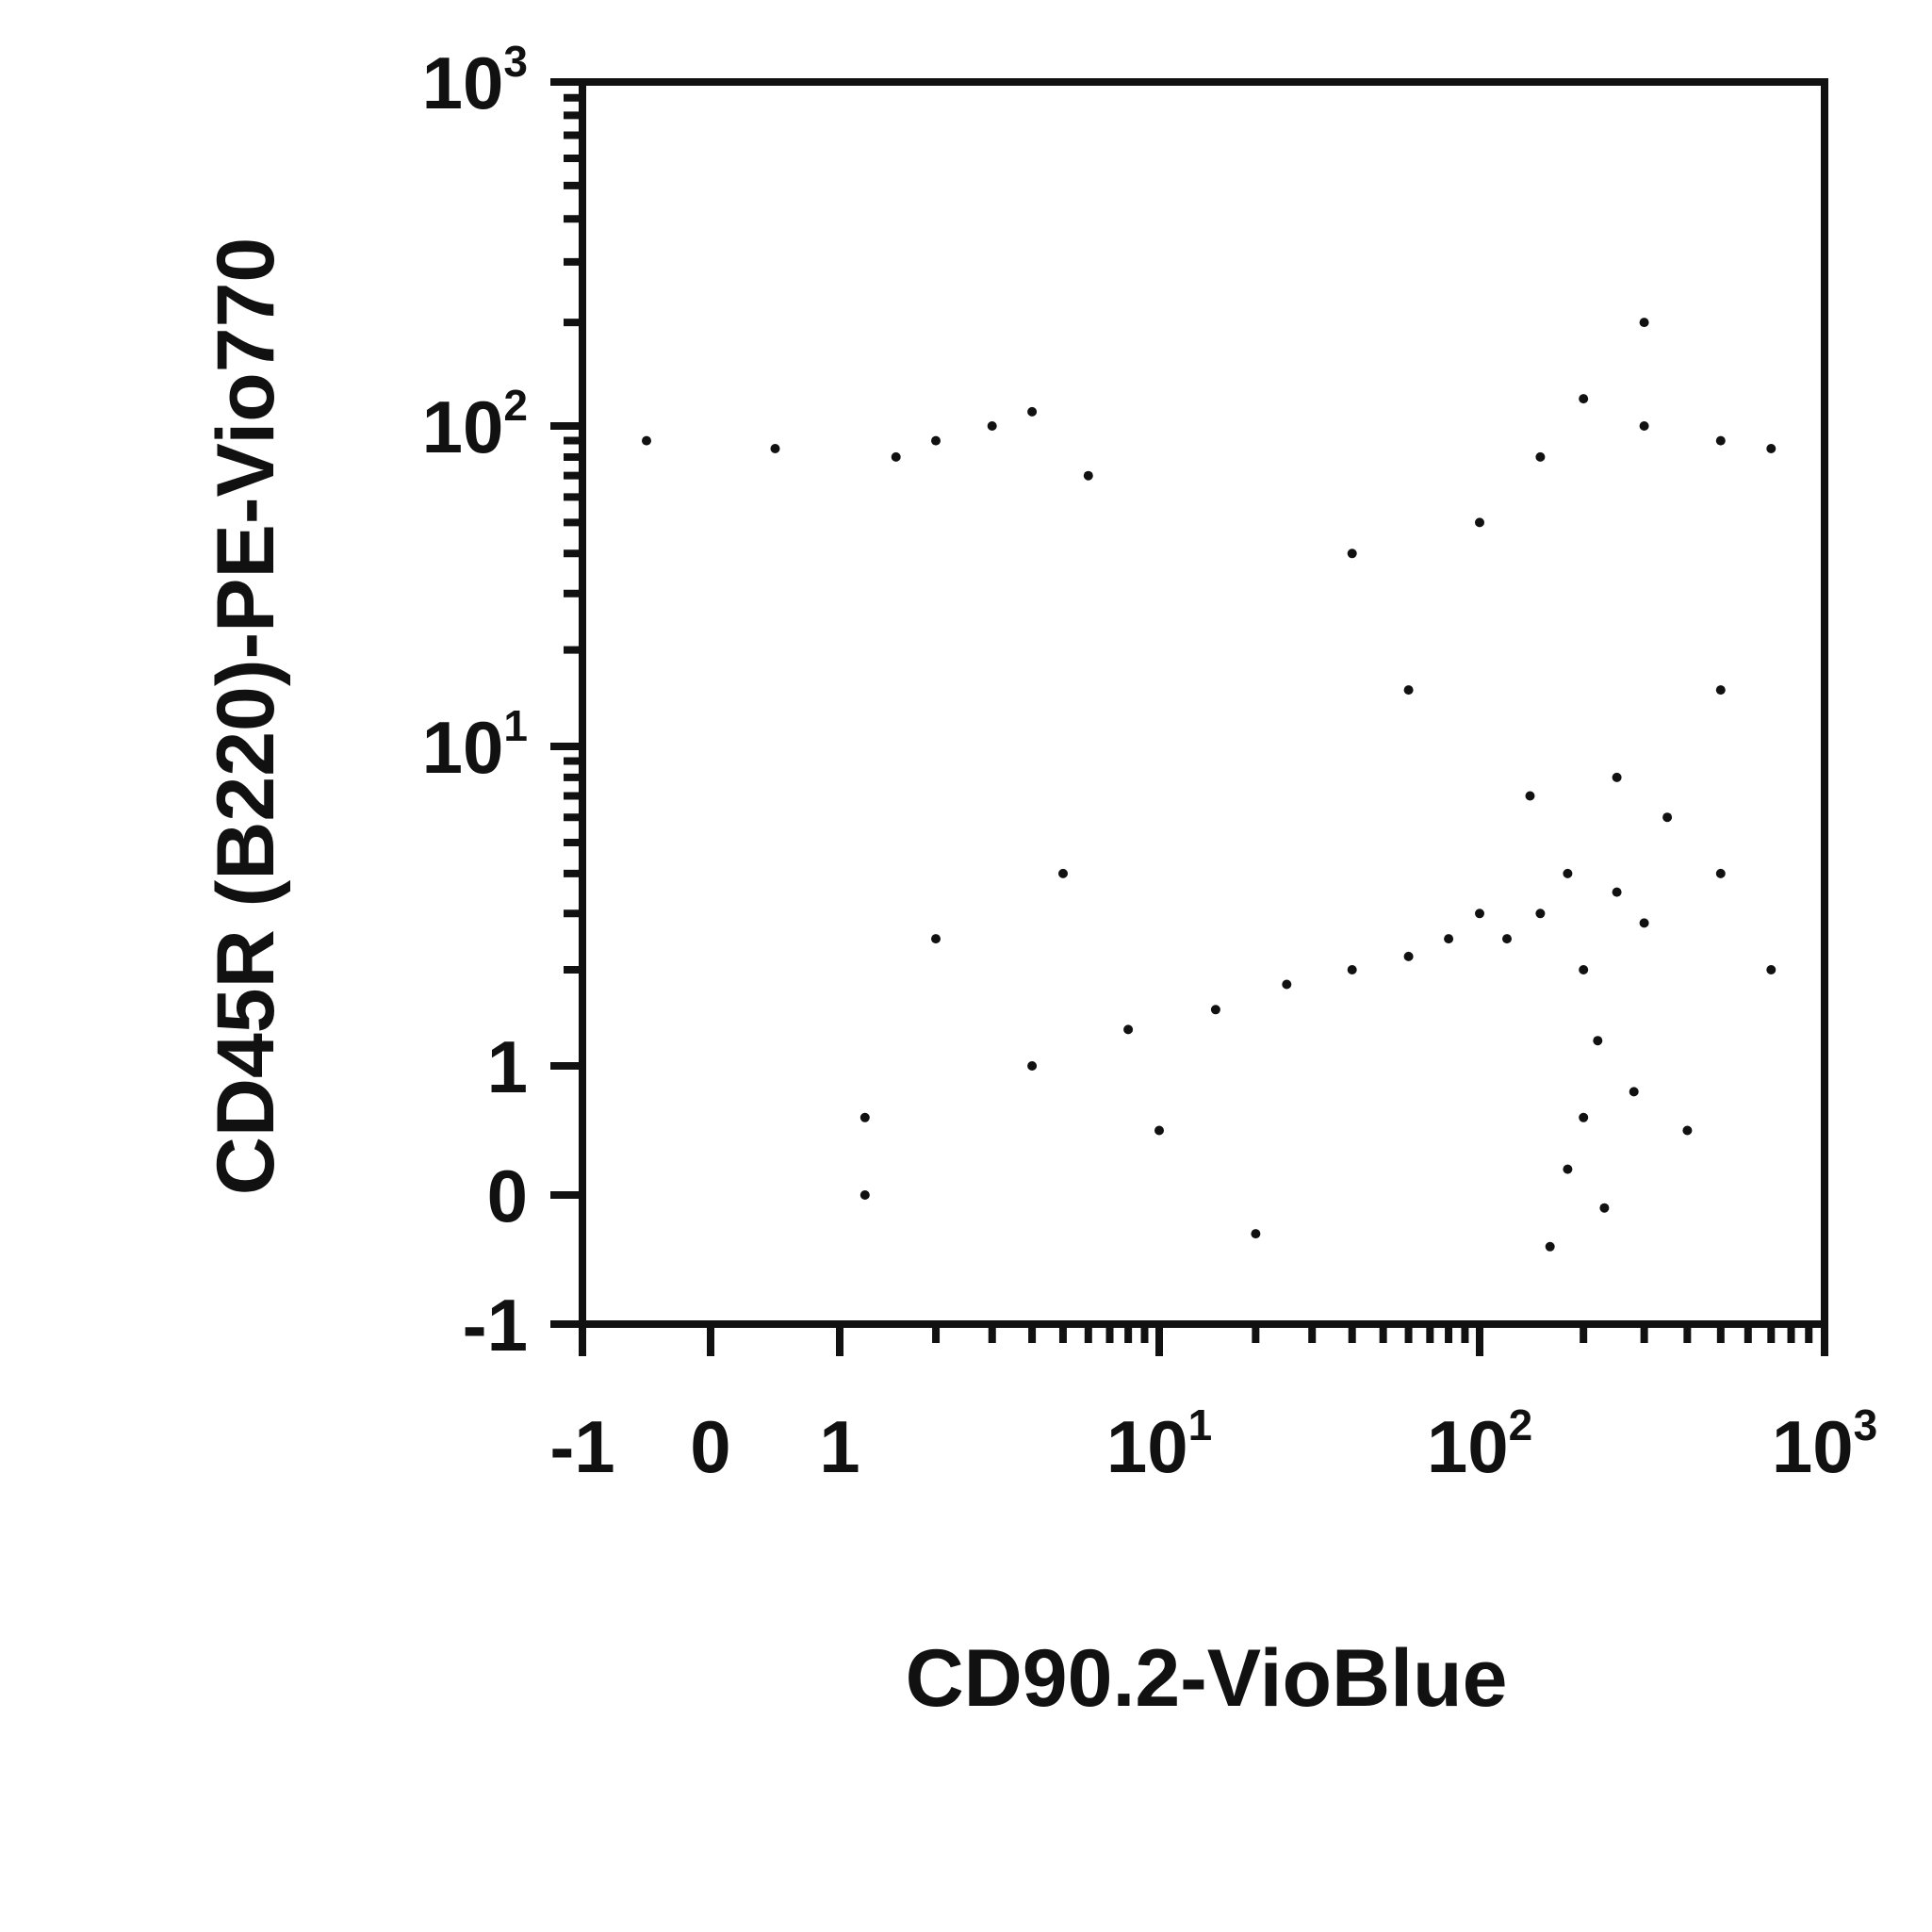 This screenshot has width=1932, height=1932. I want to click on x-tick-label: -1, so click(581, 1446).